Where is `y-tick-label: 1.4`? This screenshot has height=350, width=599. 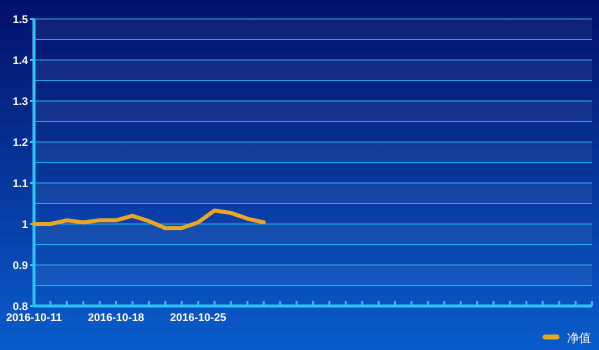 y-tick-label: 1.4 is located at coordinates (20, 61).